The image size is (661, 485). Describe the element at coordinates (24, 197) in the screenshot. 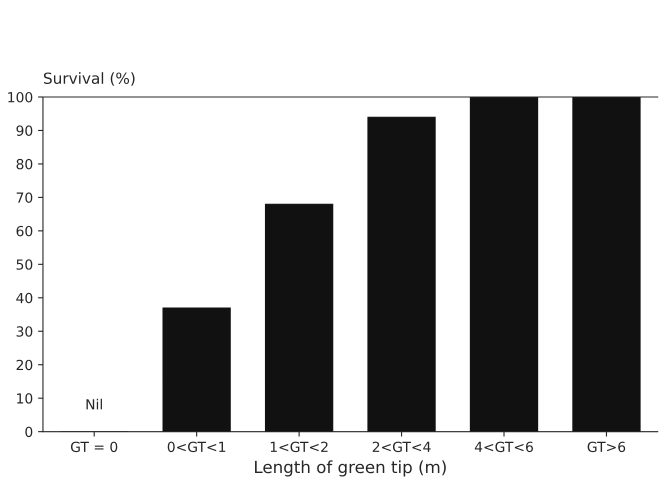

I see `y-tick-label: 70` at that location.